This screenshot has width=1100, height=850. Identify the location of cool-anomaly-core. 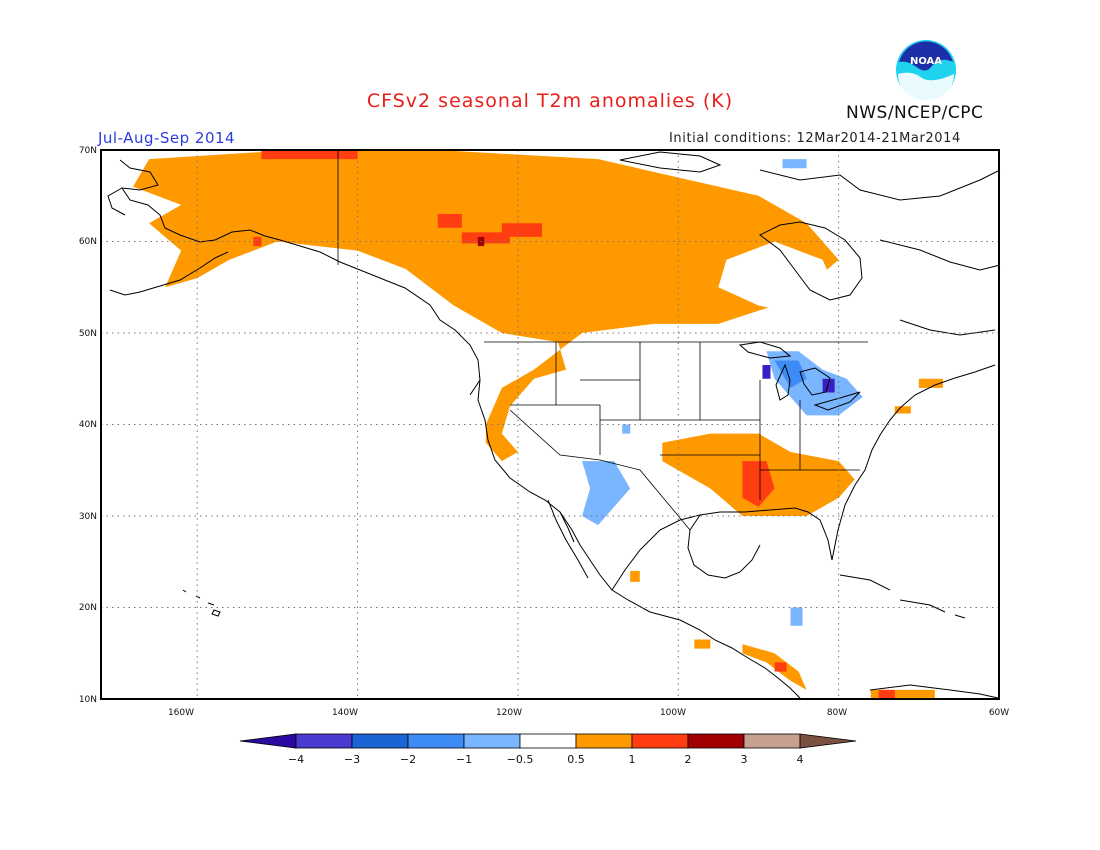
(790, 374).